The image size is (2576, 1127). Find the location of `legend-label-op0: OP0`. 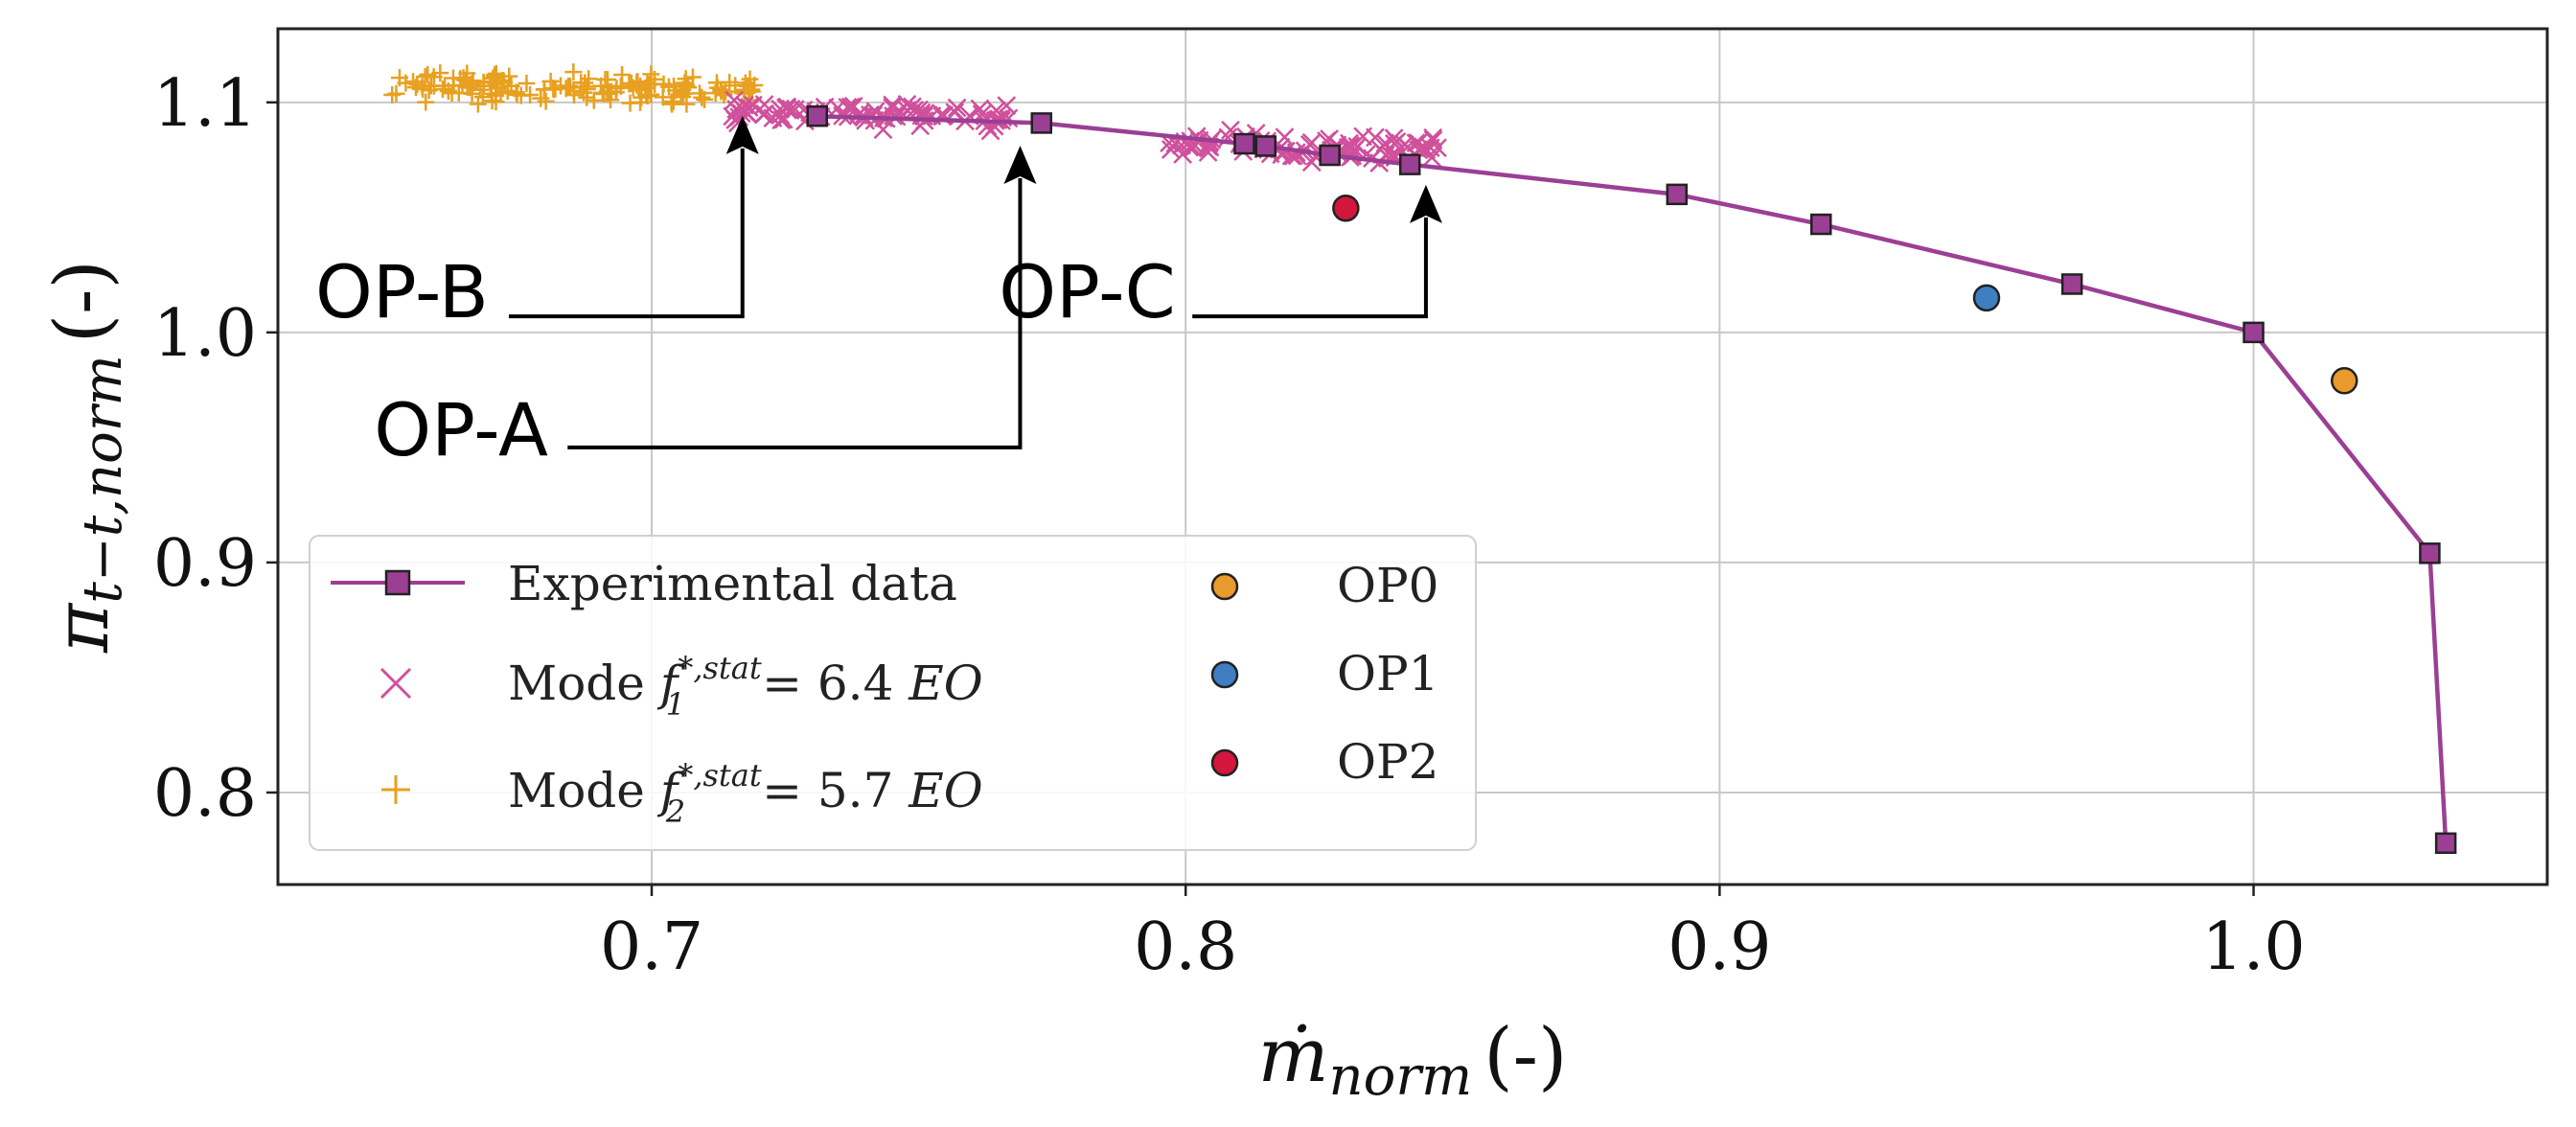

legend-label-op0: OP0 is located at coordinates (1387, 585).